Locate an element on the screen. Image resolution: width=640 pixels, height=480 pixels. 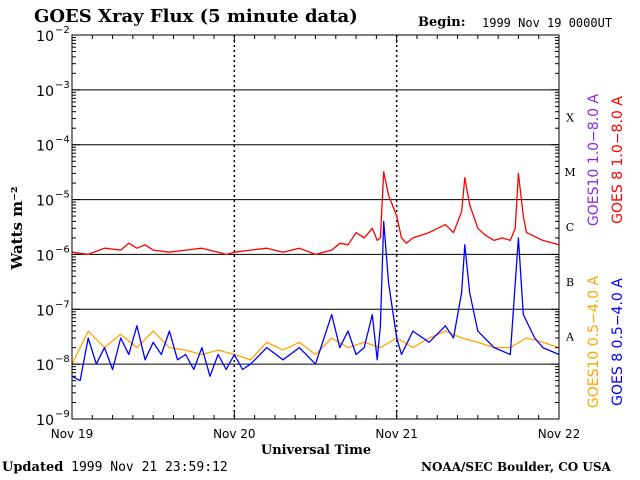
y-tick-exponent: −9 is located at coordinates (62, 414).